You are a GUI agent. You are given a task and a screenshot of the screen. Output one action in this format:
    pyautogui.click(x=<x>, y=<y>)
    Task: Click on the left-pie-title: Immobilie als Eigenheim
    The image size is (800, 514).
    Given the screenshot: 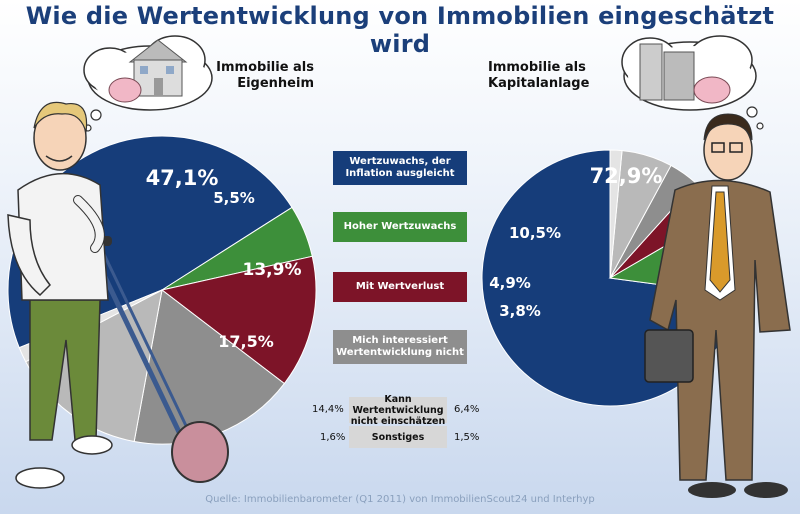 What is the action you would take?
    pyautogui.click(x=265, y=75)
    